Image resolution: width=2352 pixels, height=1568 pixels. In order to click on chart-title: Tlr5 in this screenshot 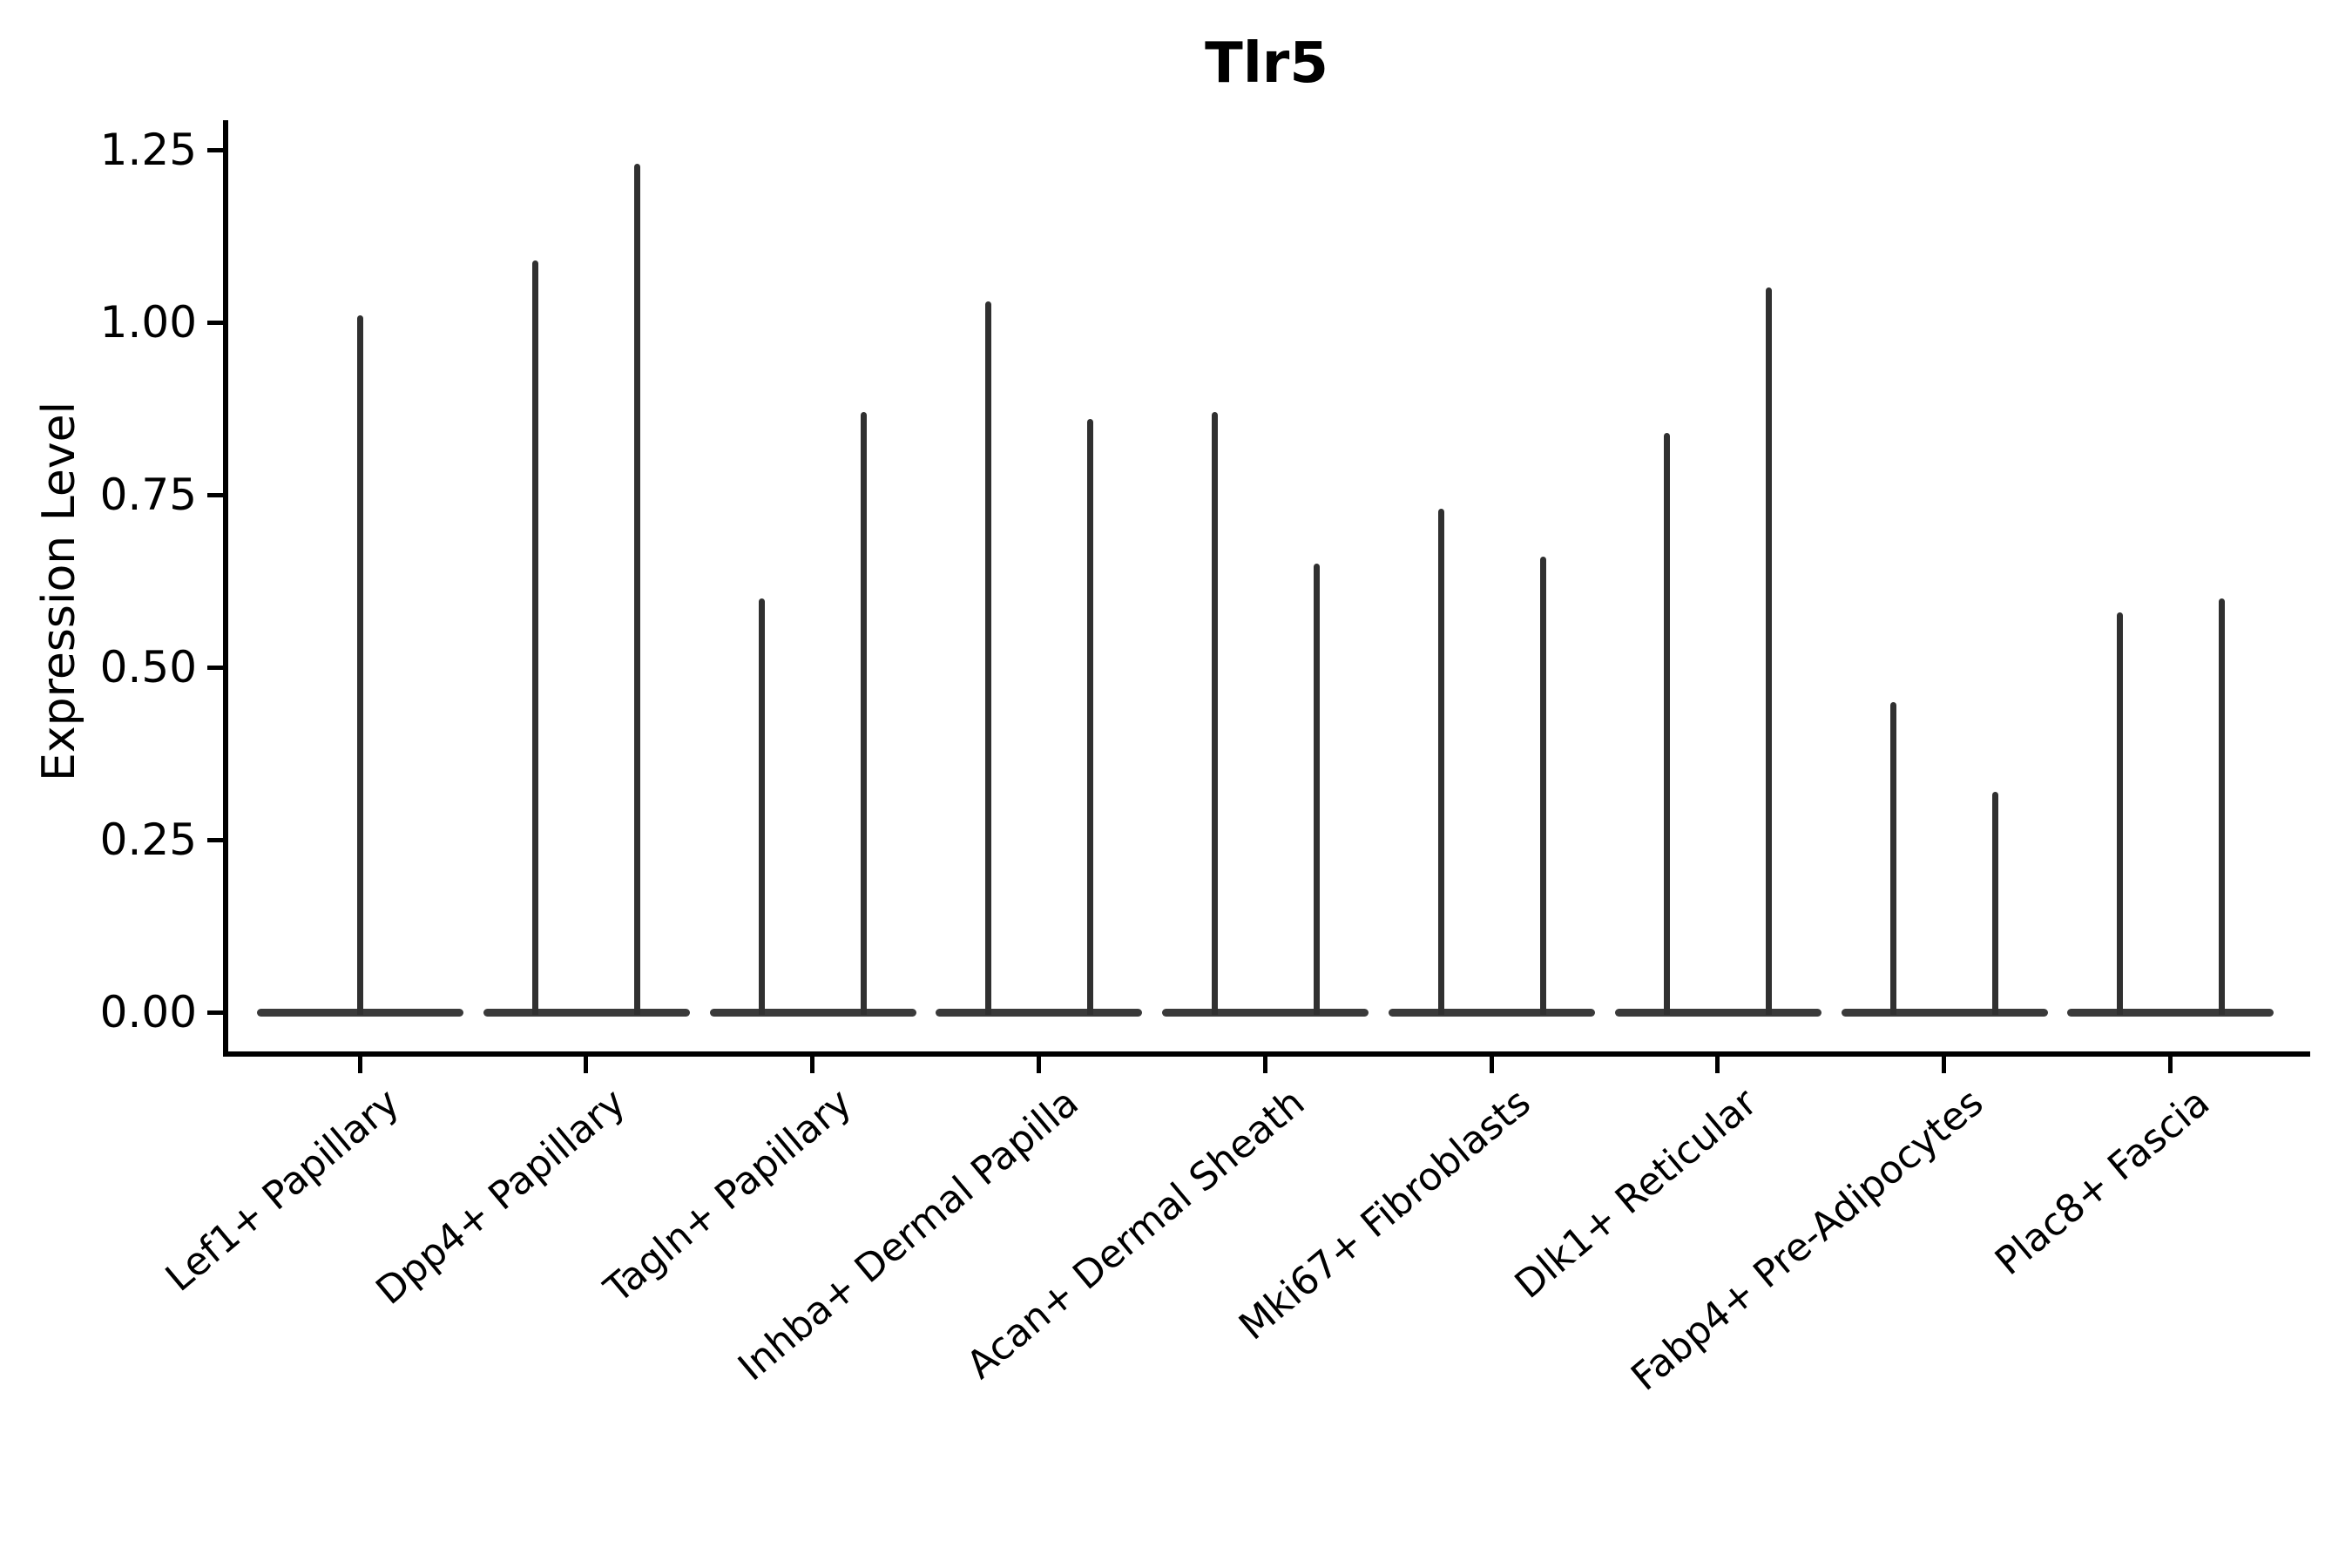, I will do `click(1266, 64)`.